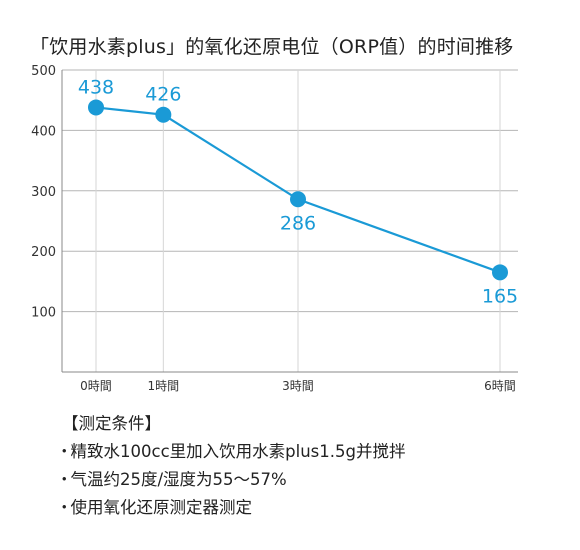 The width and height of the screenshot is (580, 550). Describe the element at coordinates (272, 47) in the screenshot. I see `chart-title: 「饮用水素plus」的氧化还原电位（ORP值）的时间推移` at that location.